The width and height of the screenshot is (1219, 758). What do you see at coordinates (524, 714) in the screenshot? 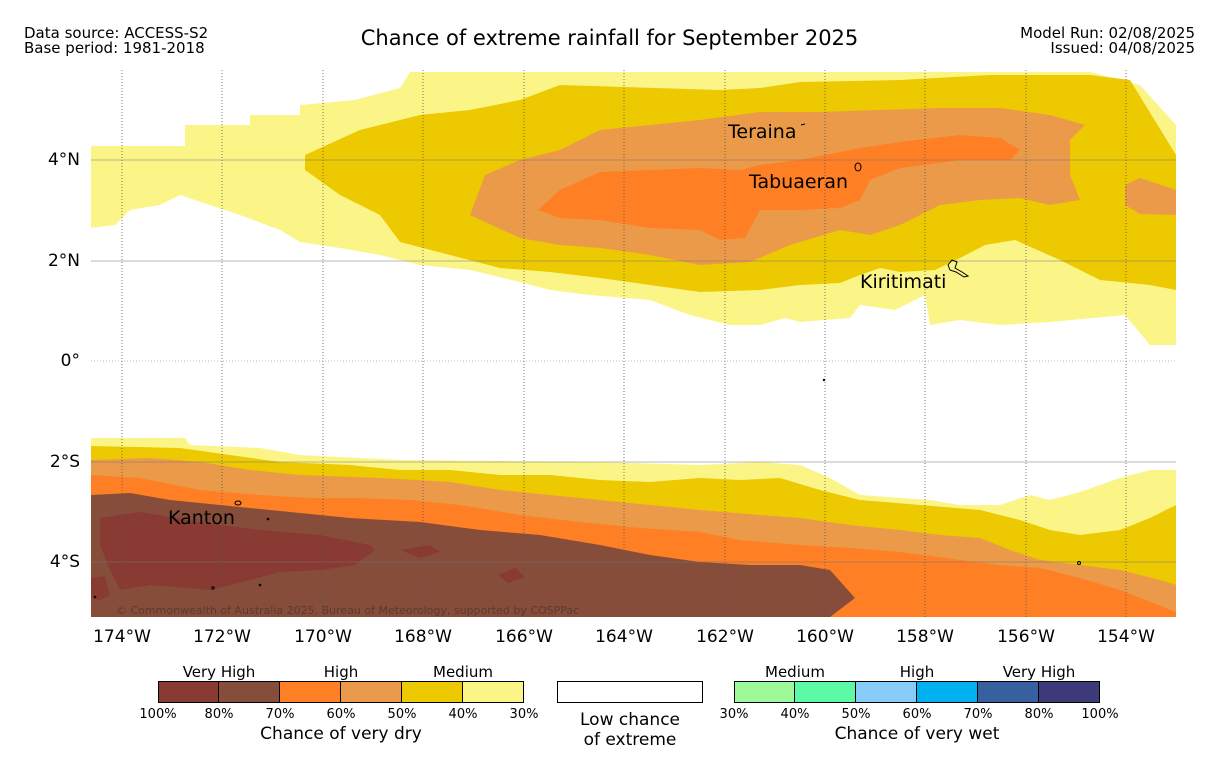
I see `legend-dry-tick-label: 30%` at bounding box center [524, 714].